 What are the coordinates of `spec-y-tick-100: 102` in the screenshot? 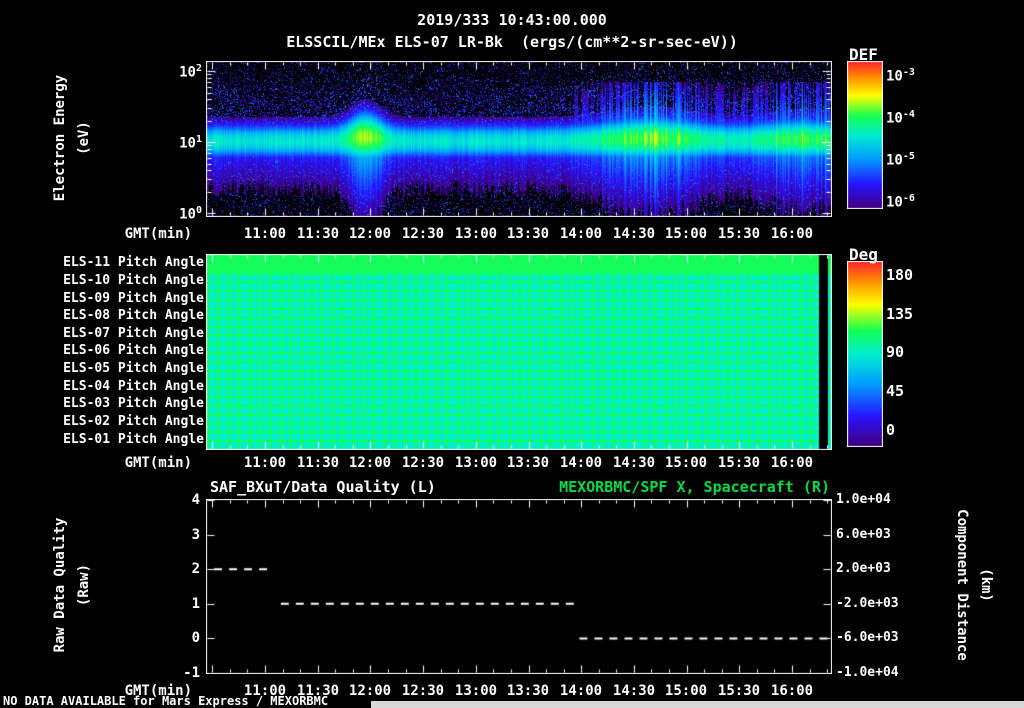 It's located at (185, 72).